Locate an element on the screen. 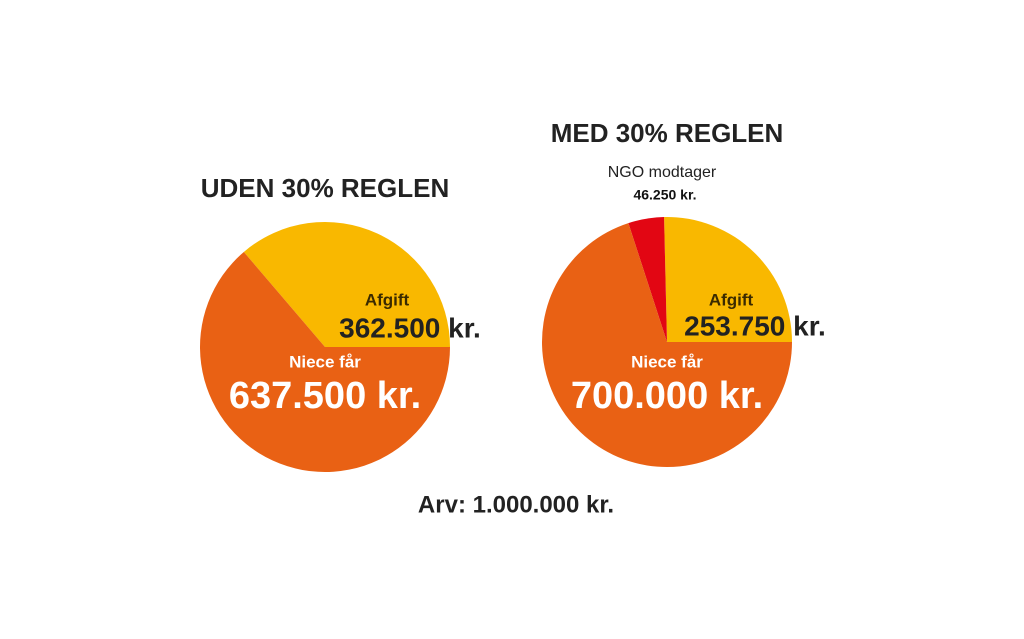 The width and height of the screenshot is (1024, 639). chart-title: UDEN 30% REGLEN is located at coordinates (325, 188).